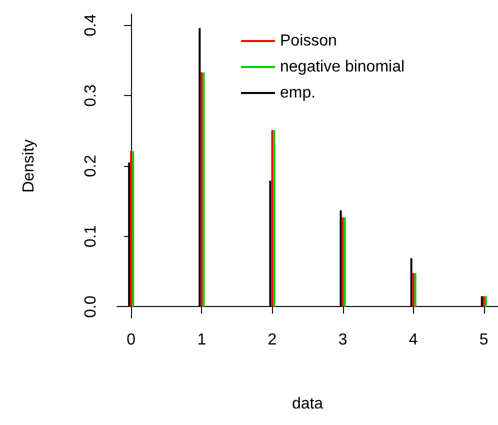  Describe the element at coordinates (91, 95) in the screenshot. I see `y-tick-label: 0.3` at that location.